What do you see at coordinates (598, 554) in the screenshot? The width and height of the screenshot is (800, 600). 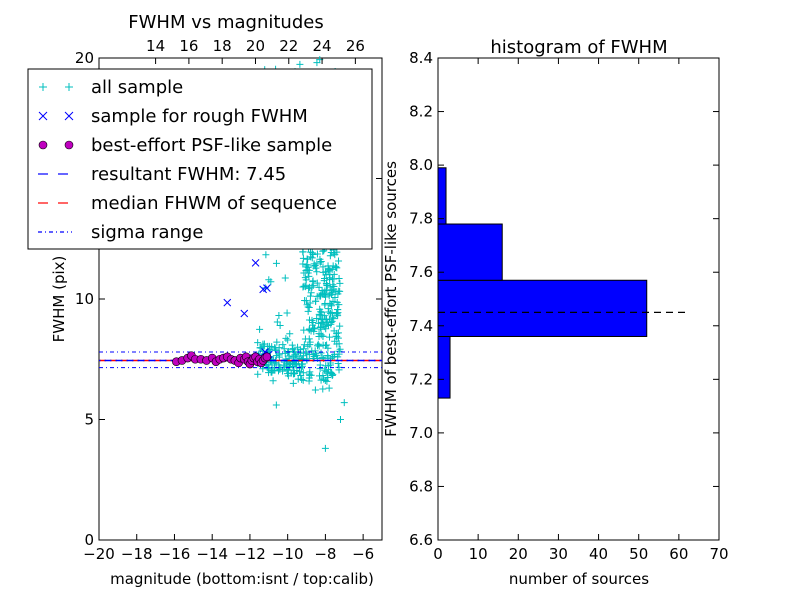 I see `x-tick-label: 40` at bounding box center [598, 554].